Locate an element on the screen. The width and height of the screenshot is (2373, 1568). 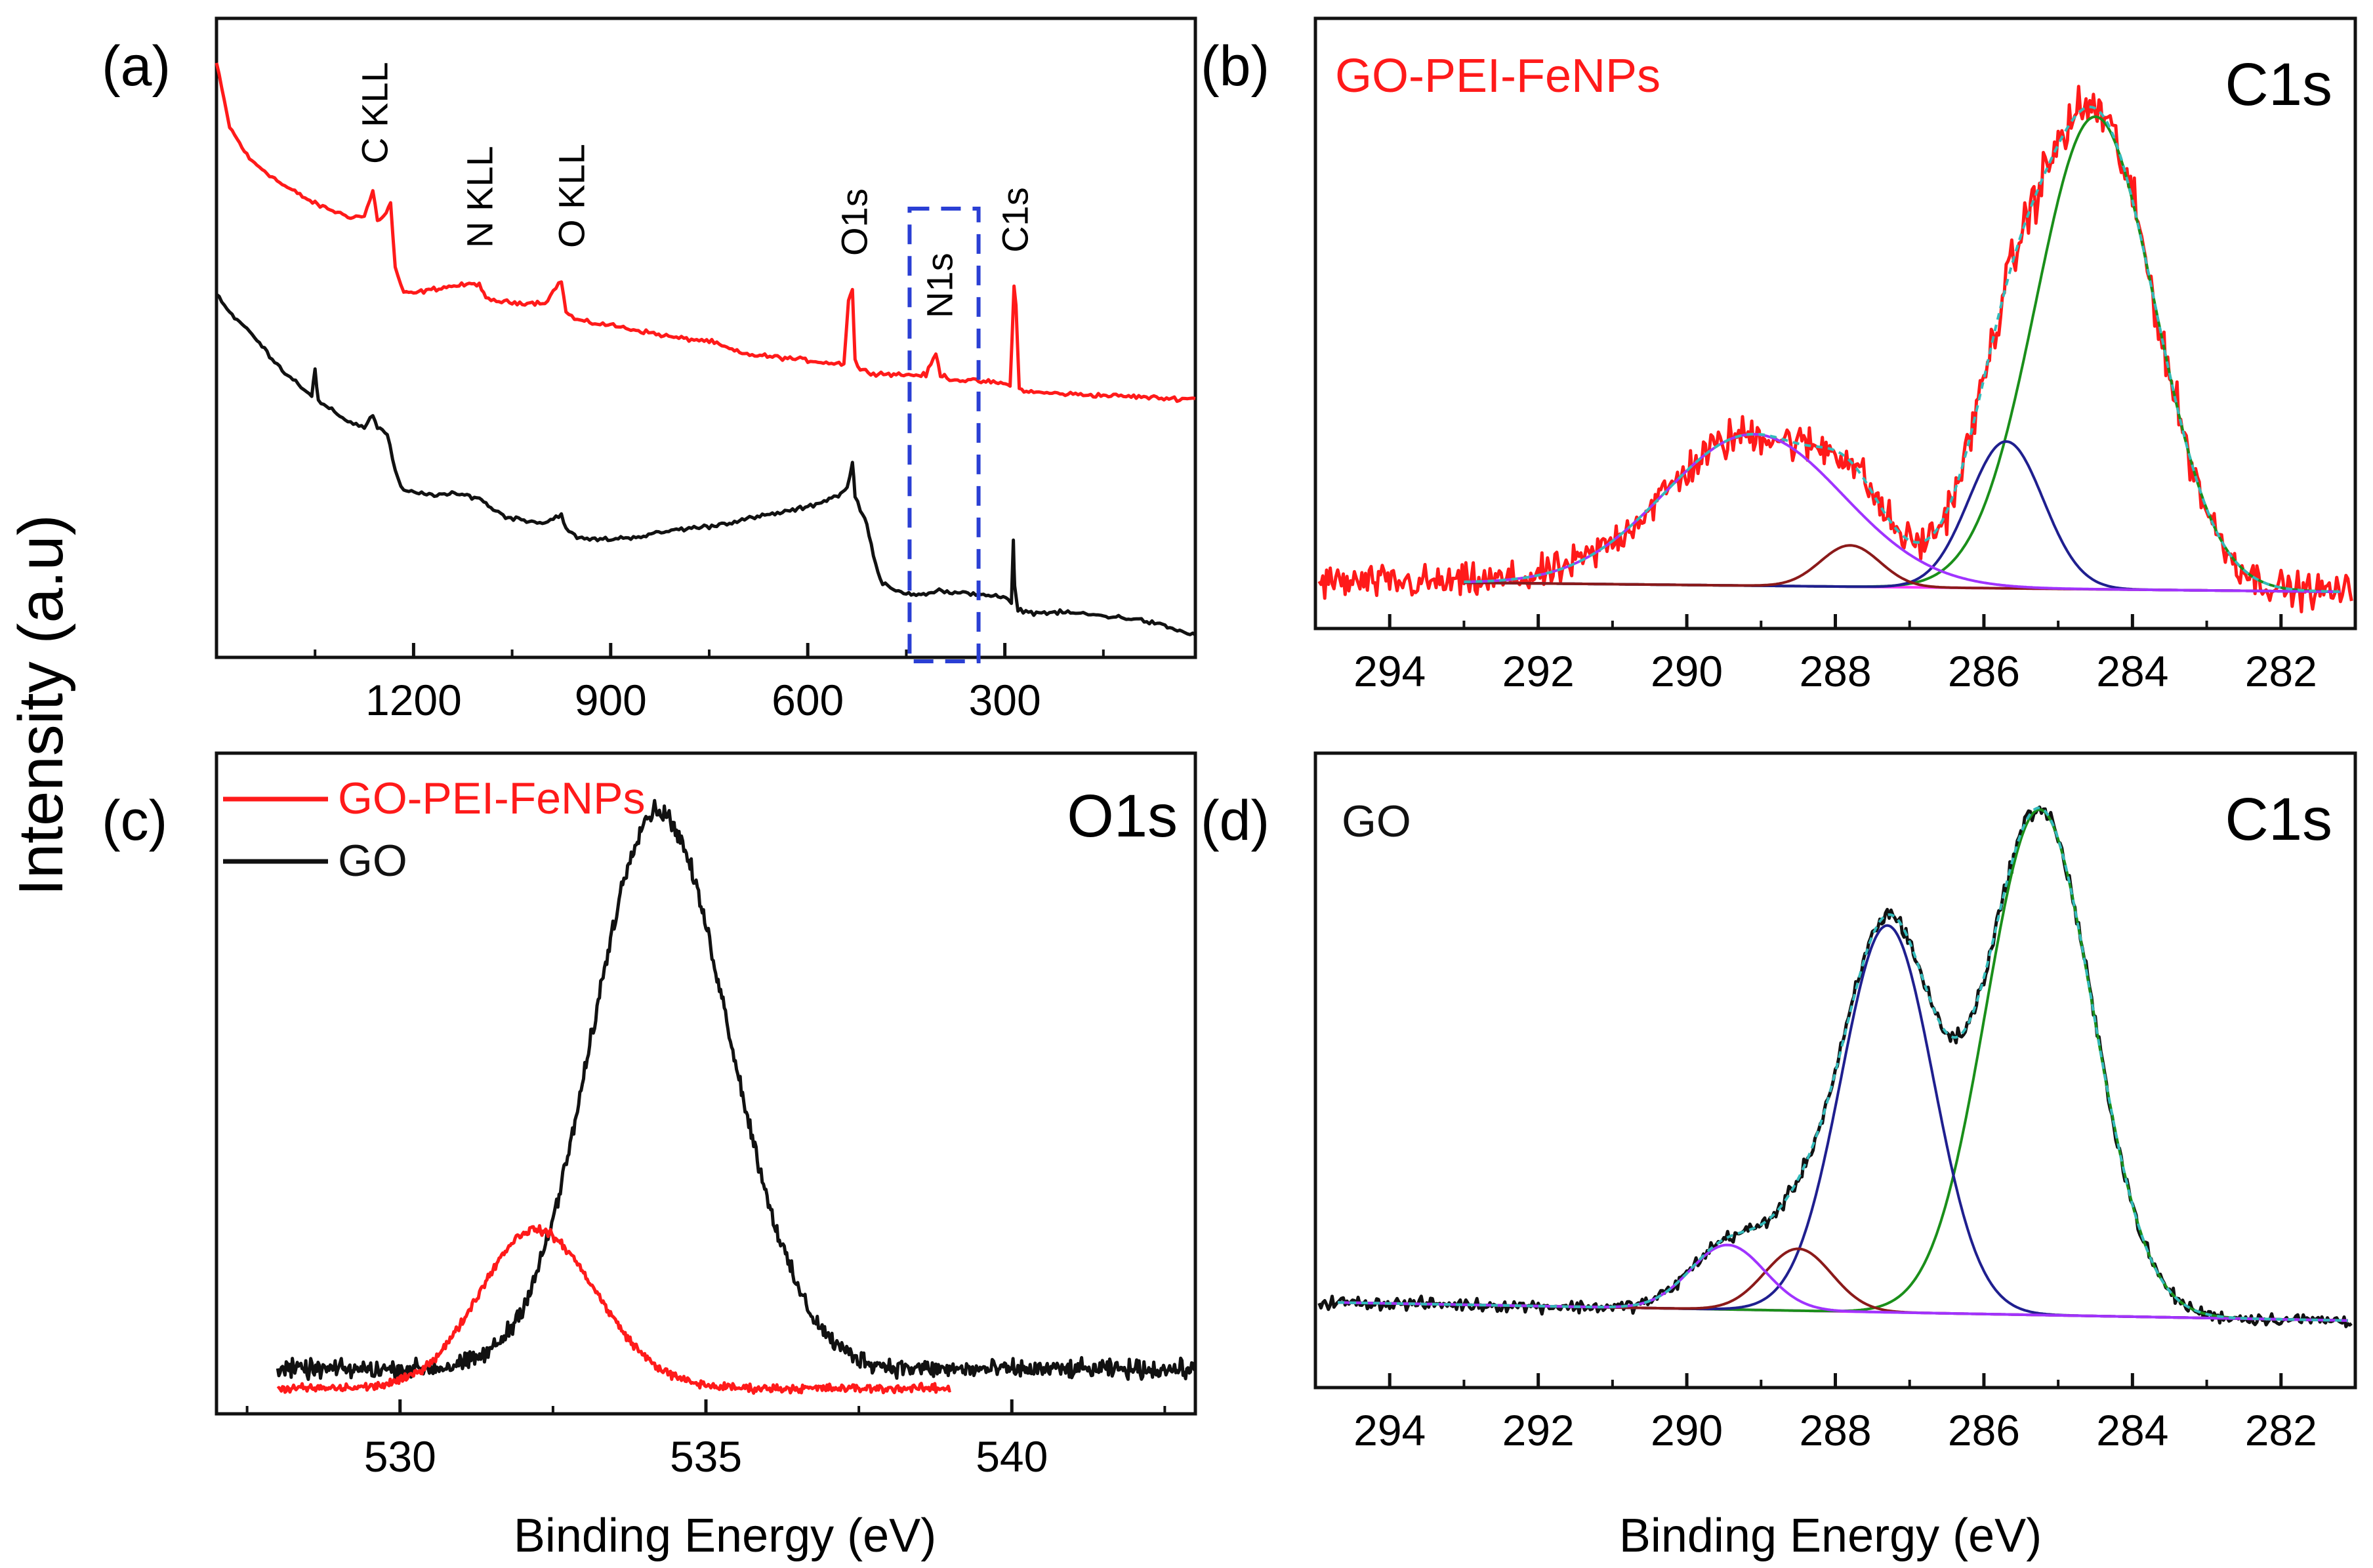
o1s-series-go-pei-fenps is located at coordinates (614, 1309).